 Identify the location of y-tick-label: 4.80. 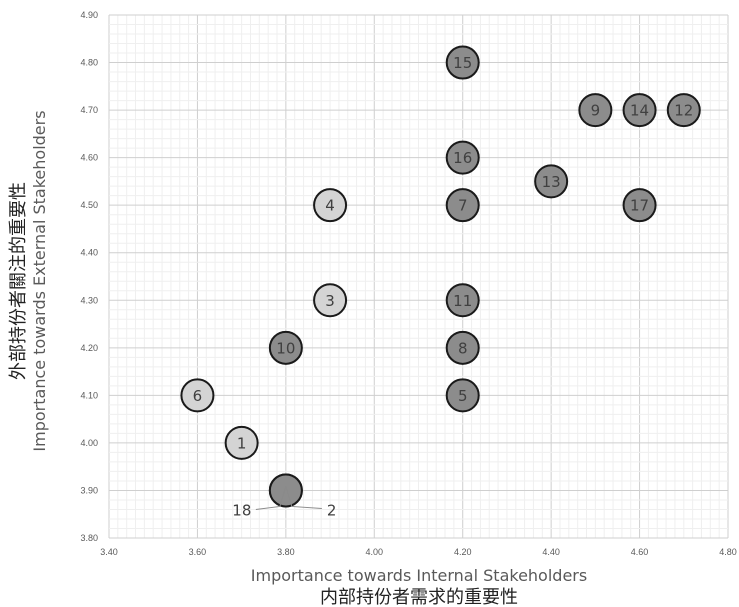
(89, 63).